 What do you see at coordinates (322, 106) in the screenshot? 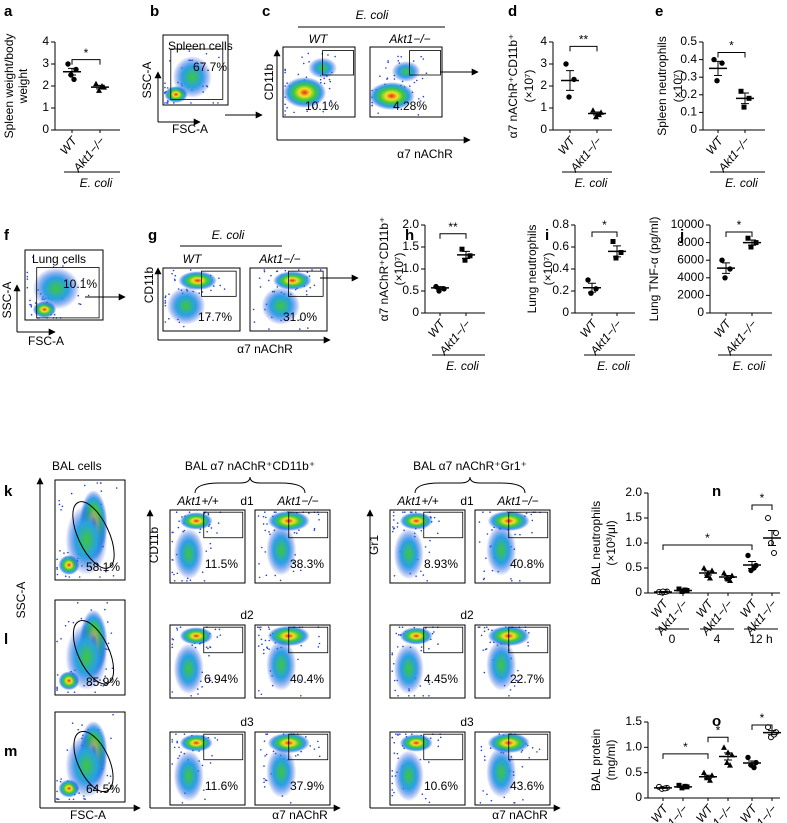
I see `gate-percent: 10.1%` at bounding box center [322, 106].